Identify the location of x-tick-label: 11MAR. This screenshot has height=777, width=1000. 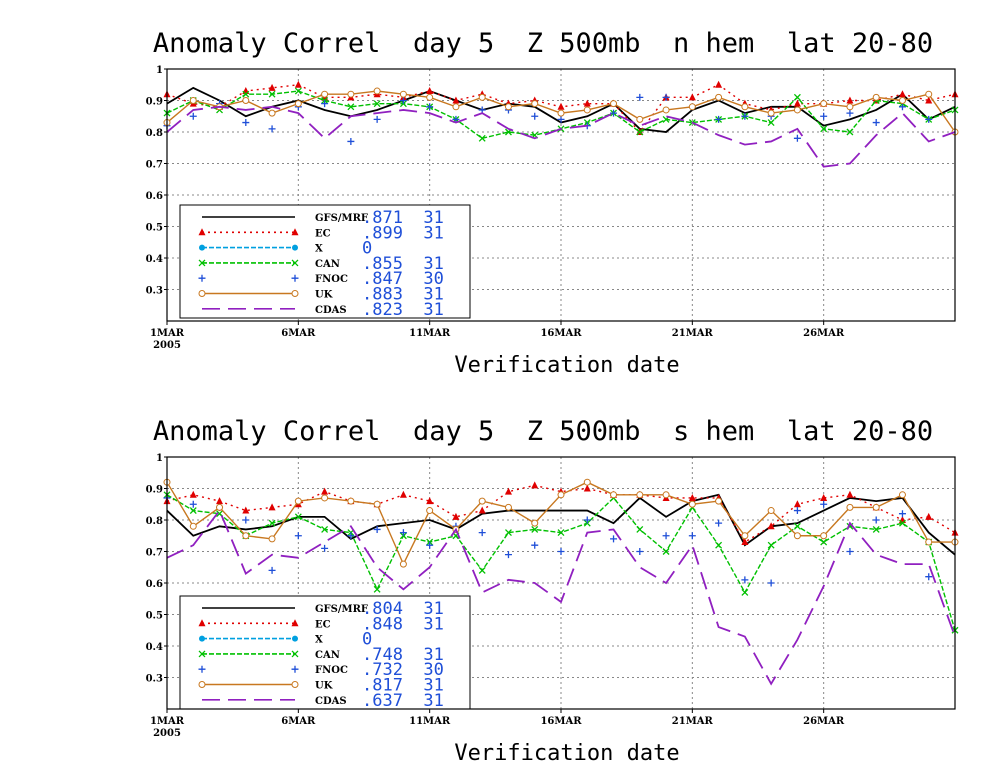
(430, 333).